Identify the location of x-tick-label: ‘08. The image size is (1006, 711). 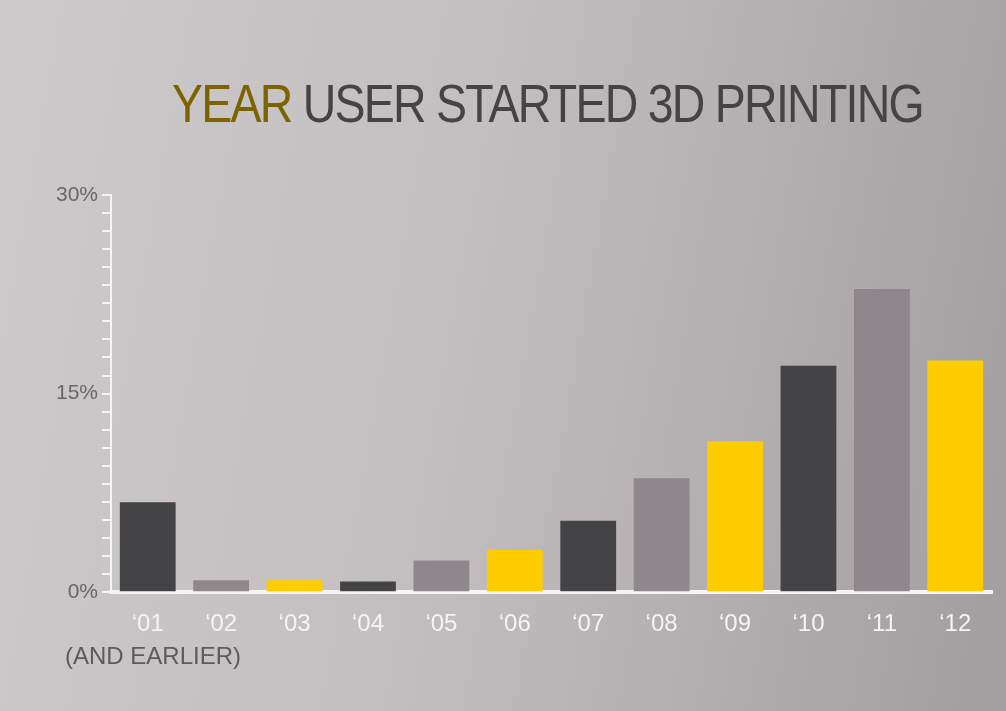
(661, 623).